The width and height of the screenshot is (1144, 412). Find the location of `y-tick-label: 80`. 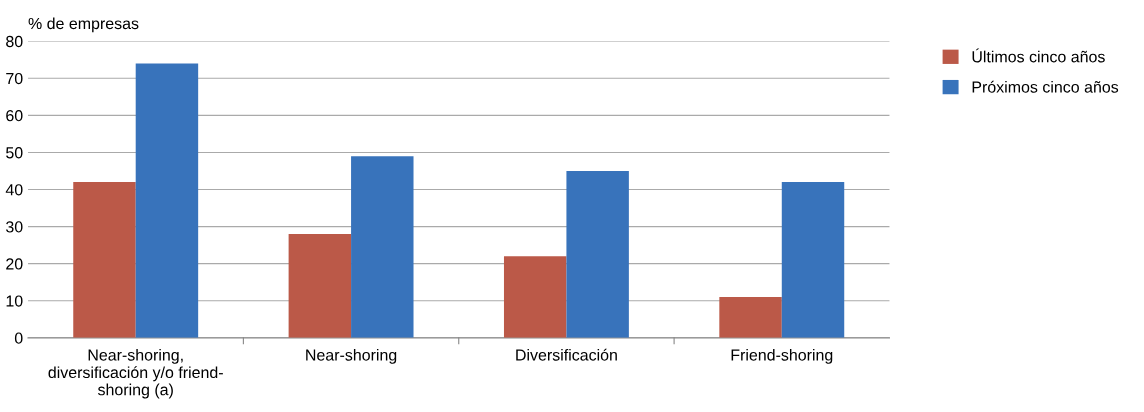

y-tick-label: 80 is located at coordinates (14, 41).